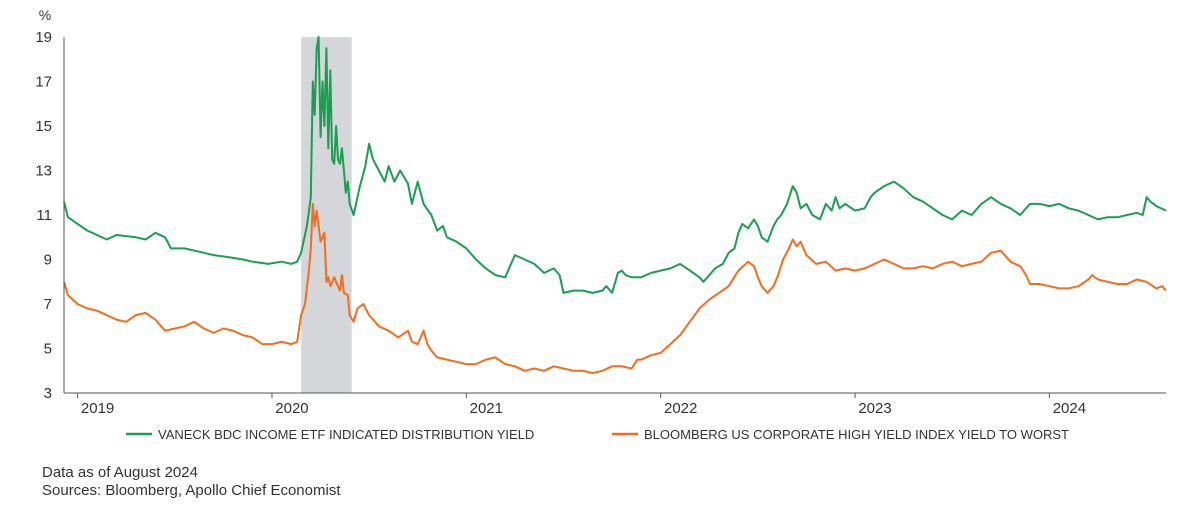 This screenshot has width=1200, height=516. Describe the element at coordinates (874, 408) in the screenshot. I see `x-tick-label-2023: 2023` at that location.